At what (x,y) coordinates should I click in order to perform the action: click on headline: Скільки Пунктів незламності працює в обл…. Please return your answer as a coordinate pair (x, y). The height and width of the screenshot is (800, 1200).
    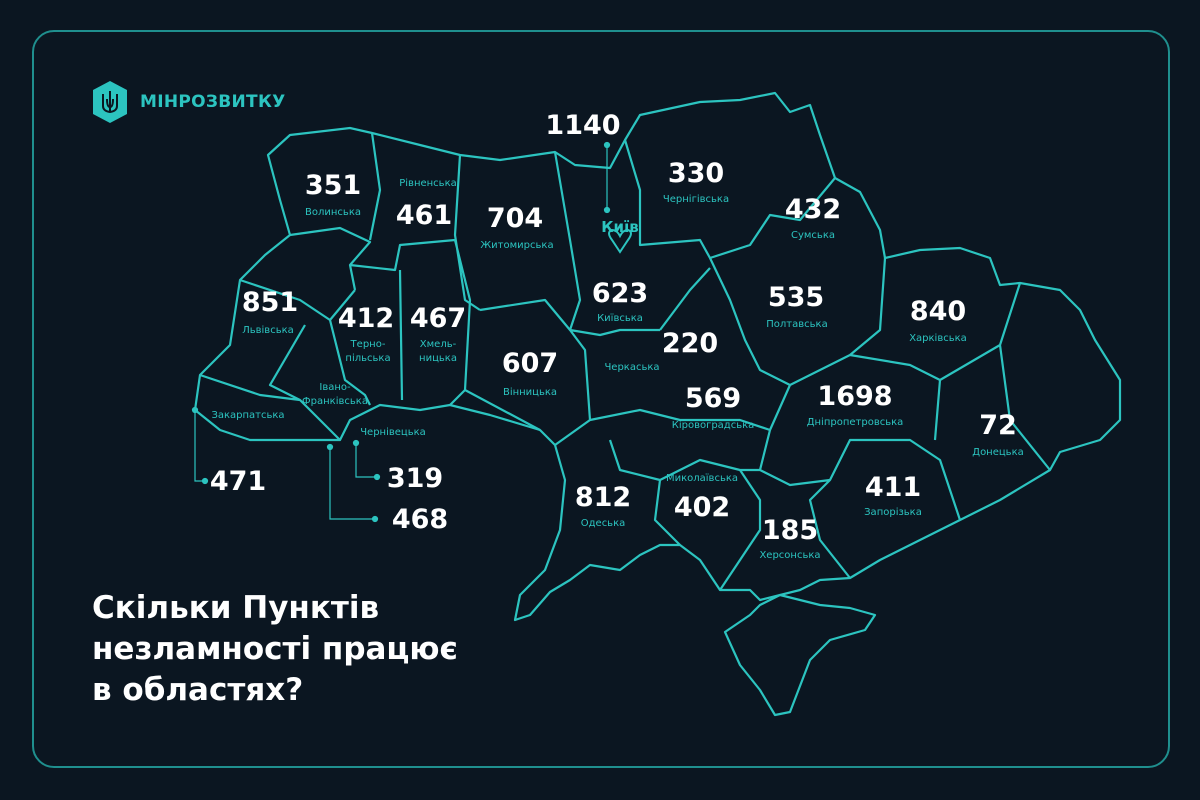
    Looking at the image, I should click on (275, 649).